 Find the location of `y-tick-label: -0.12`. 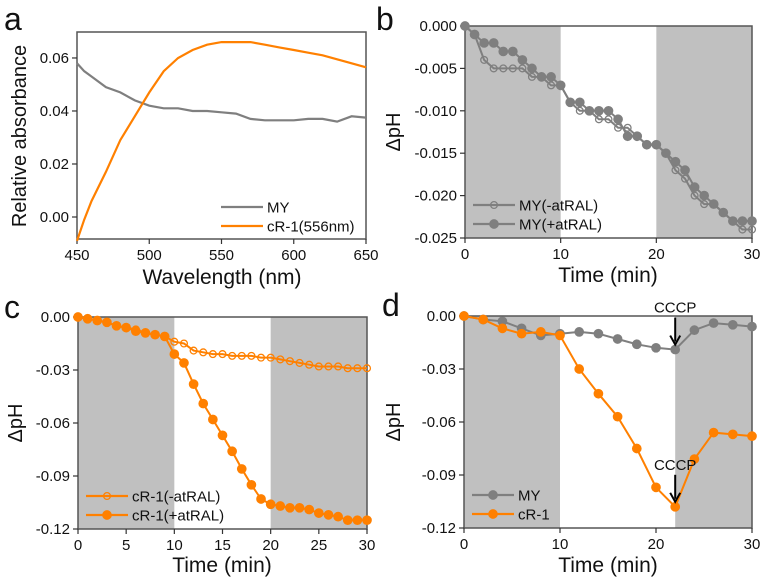

y-tick-label: -0.12 is located at coordinates (53, 529).